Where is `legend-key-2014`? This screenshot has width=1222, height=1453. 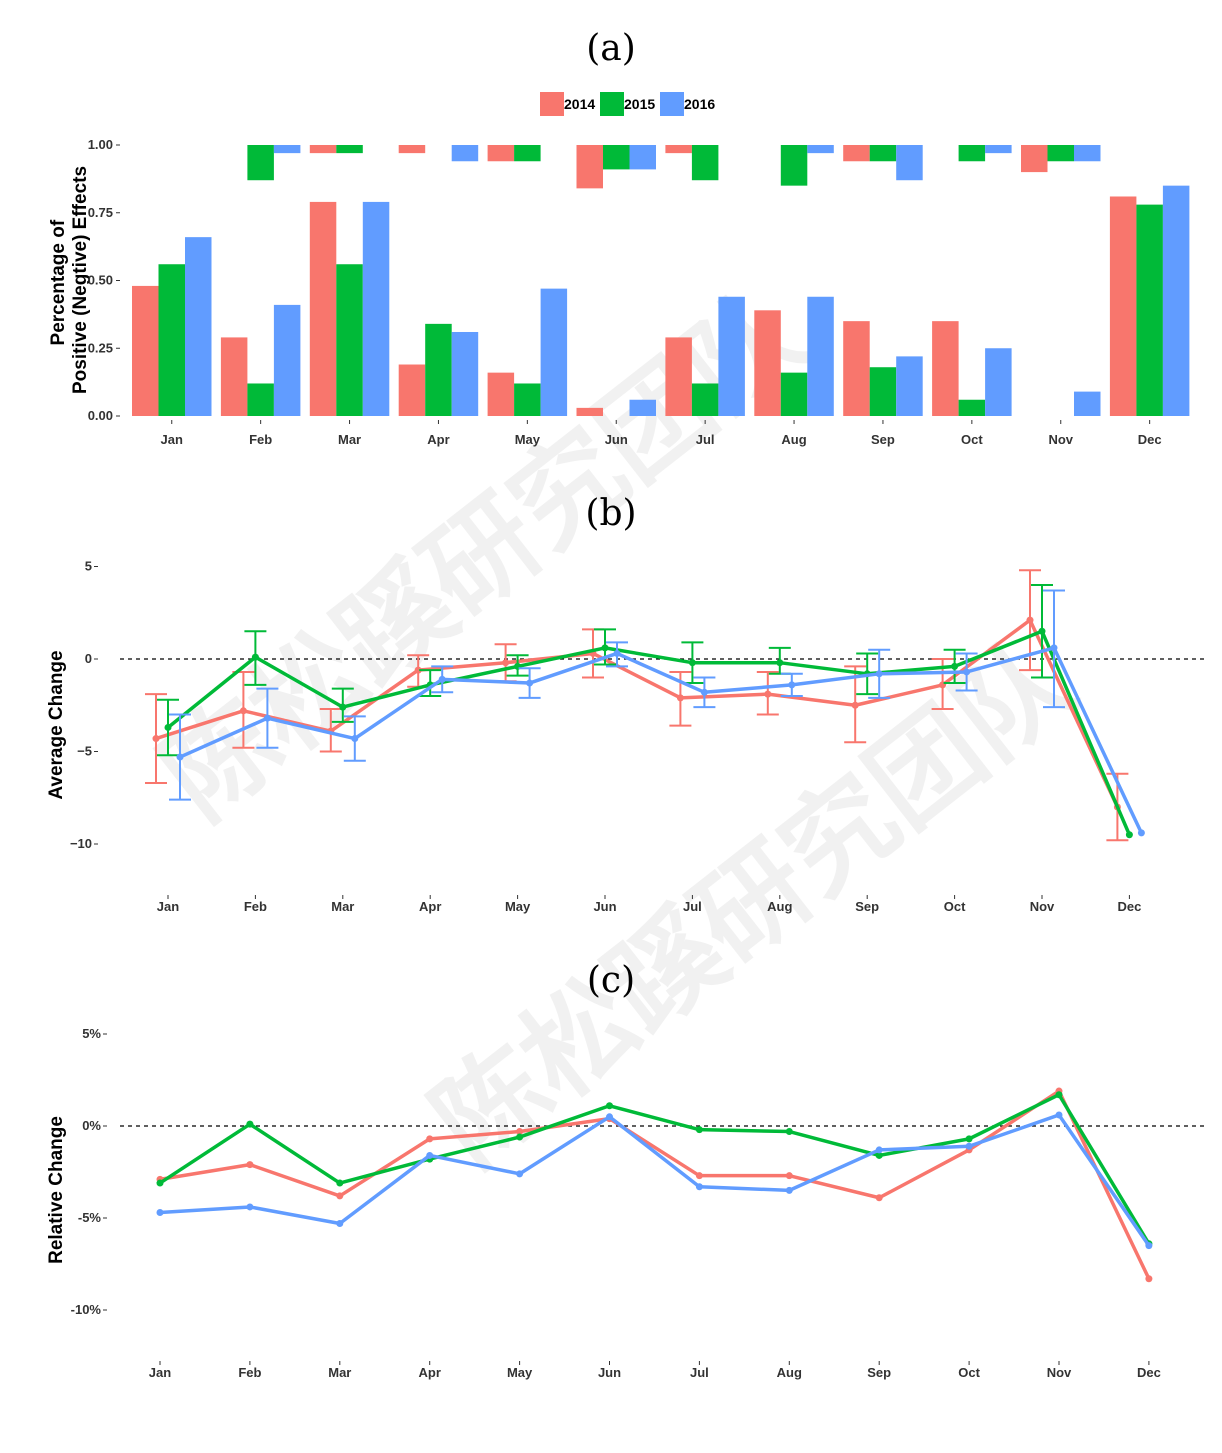
legend-key-2014 is located at coordinates (552, 104).